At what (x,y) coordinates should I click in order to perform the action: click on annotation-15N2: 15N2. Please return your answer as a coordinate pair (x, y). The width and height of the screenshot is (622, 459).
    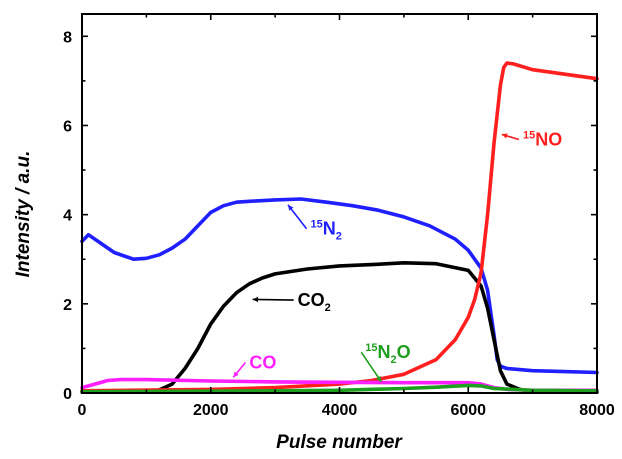
    Looking at the image, I should click on (314, 223).